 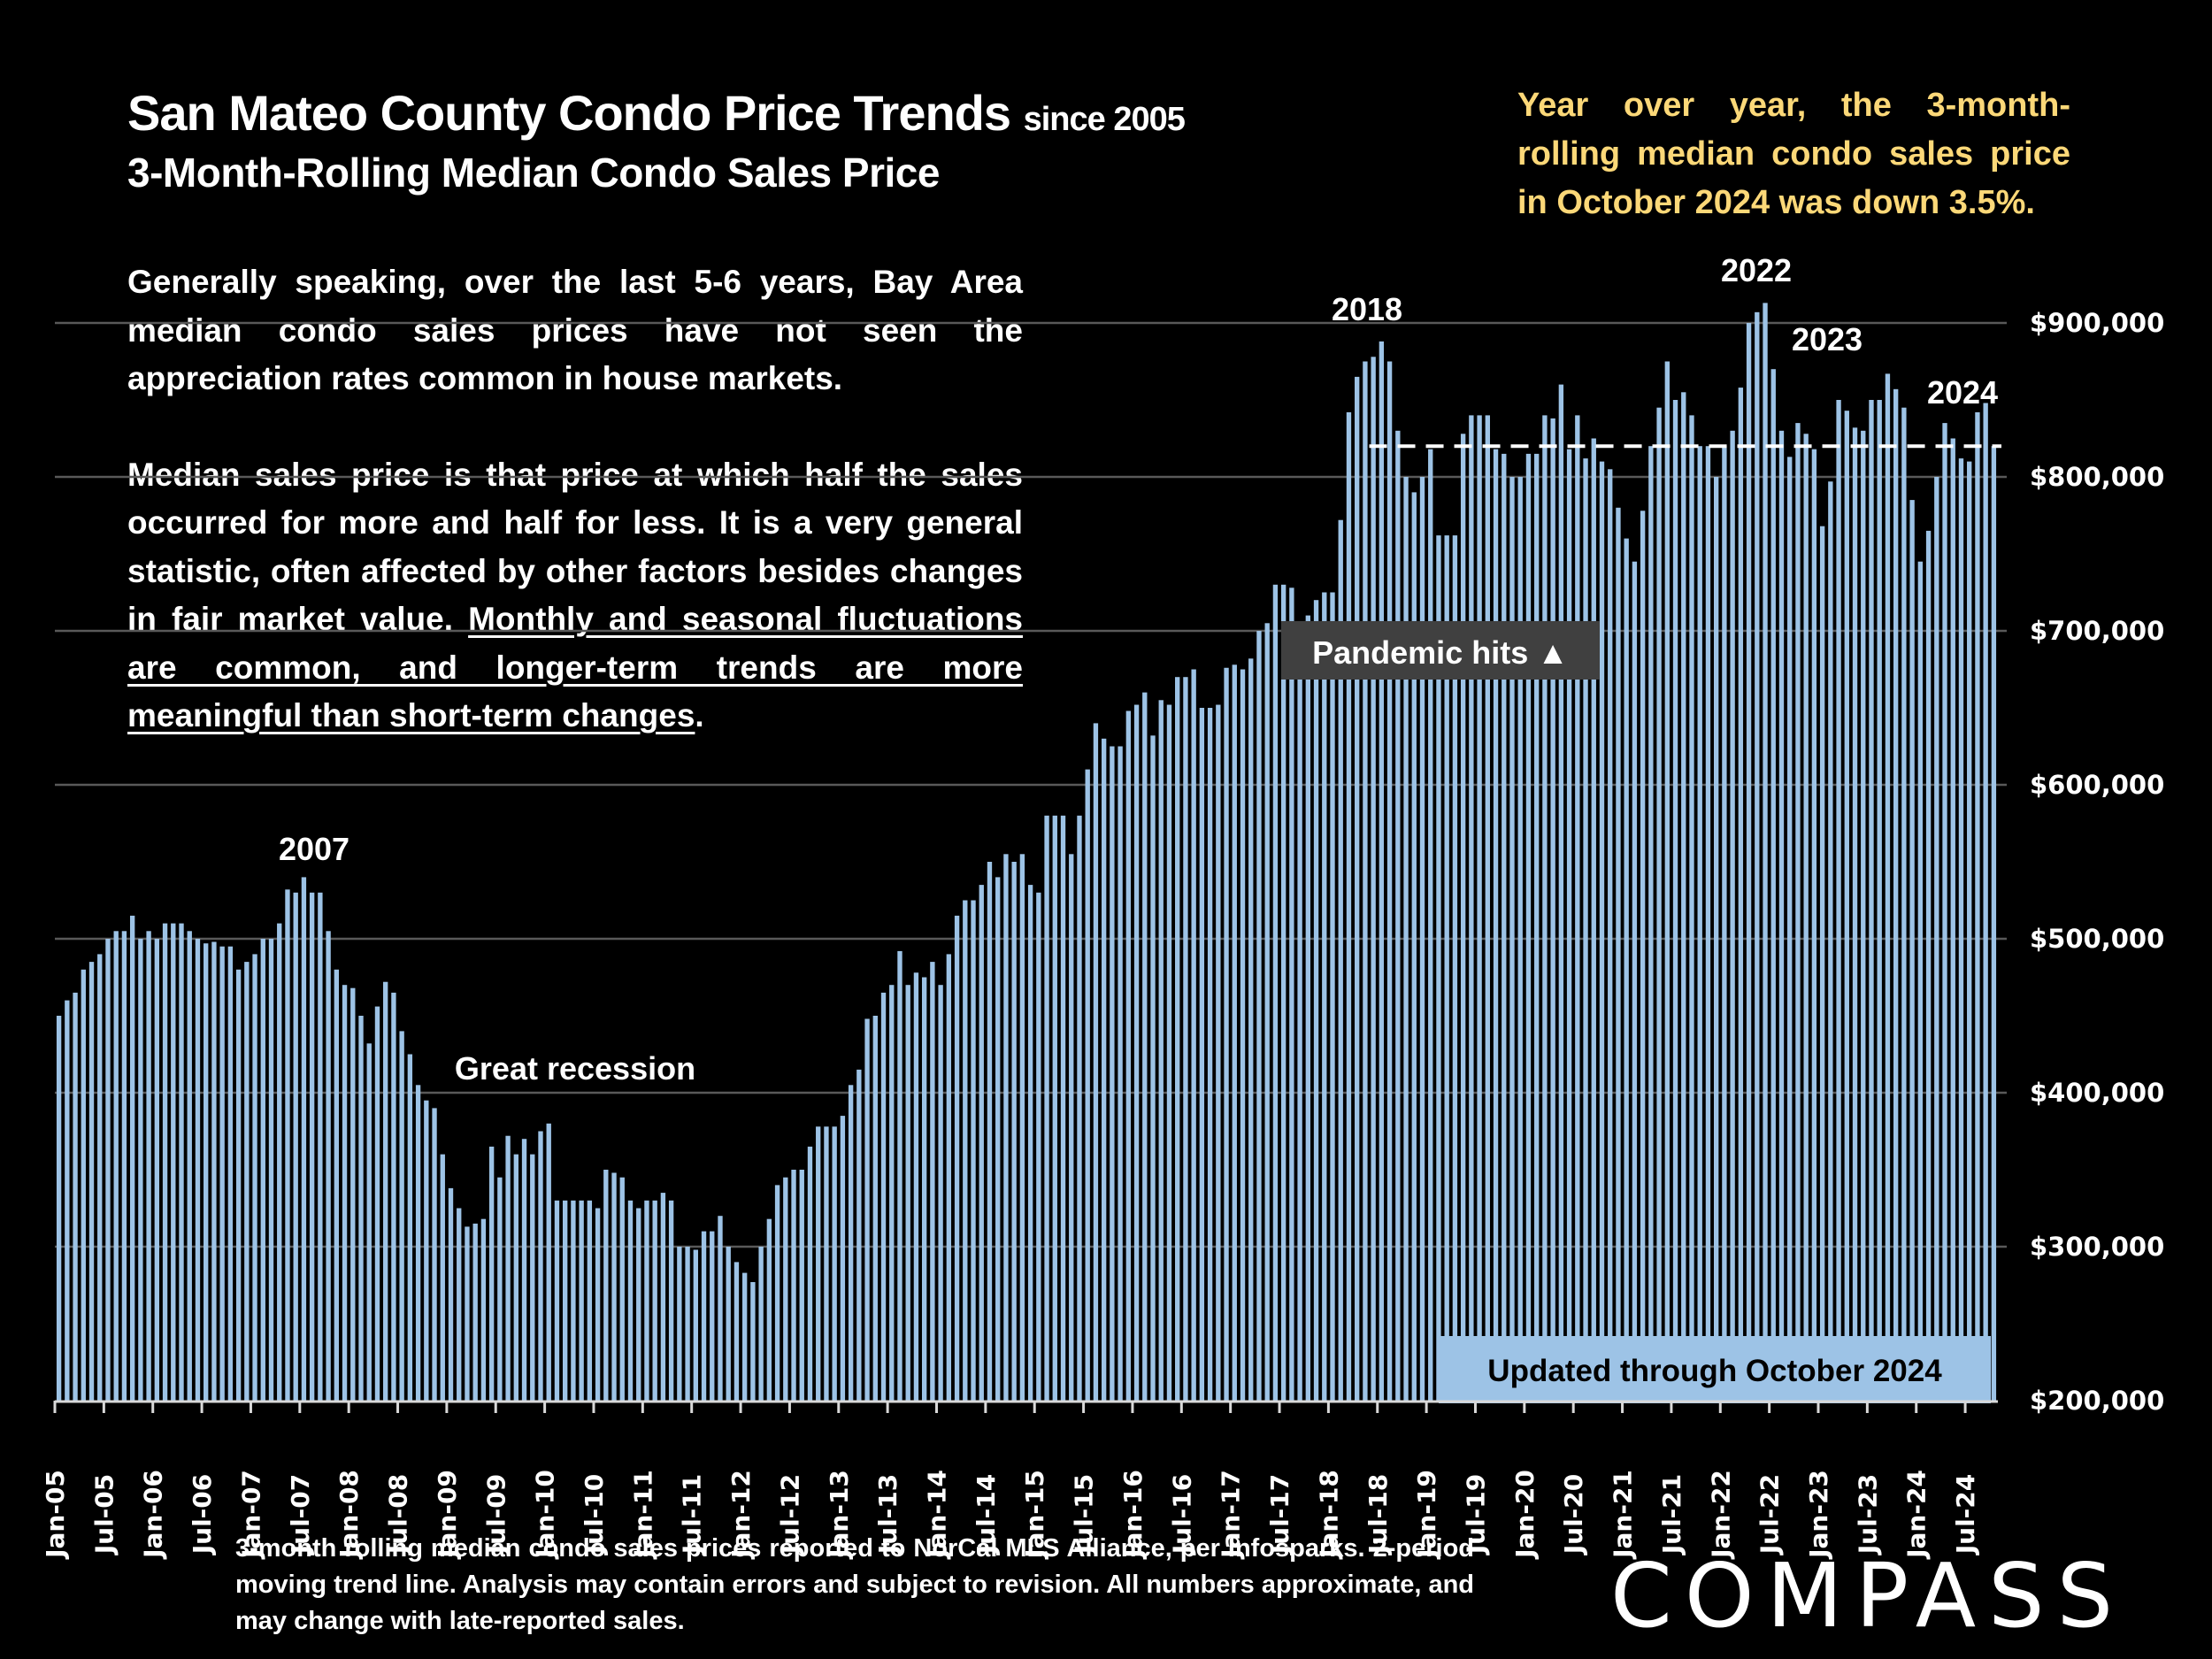 I want to click on x-tick-label: Jan-13, so click(x=840, y=1515).